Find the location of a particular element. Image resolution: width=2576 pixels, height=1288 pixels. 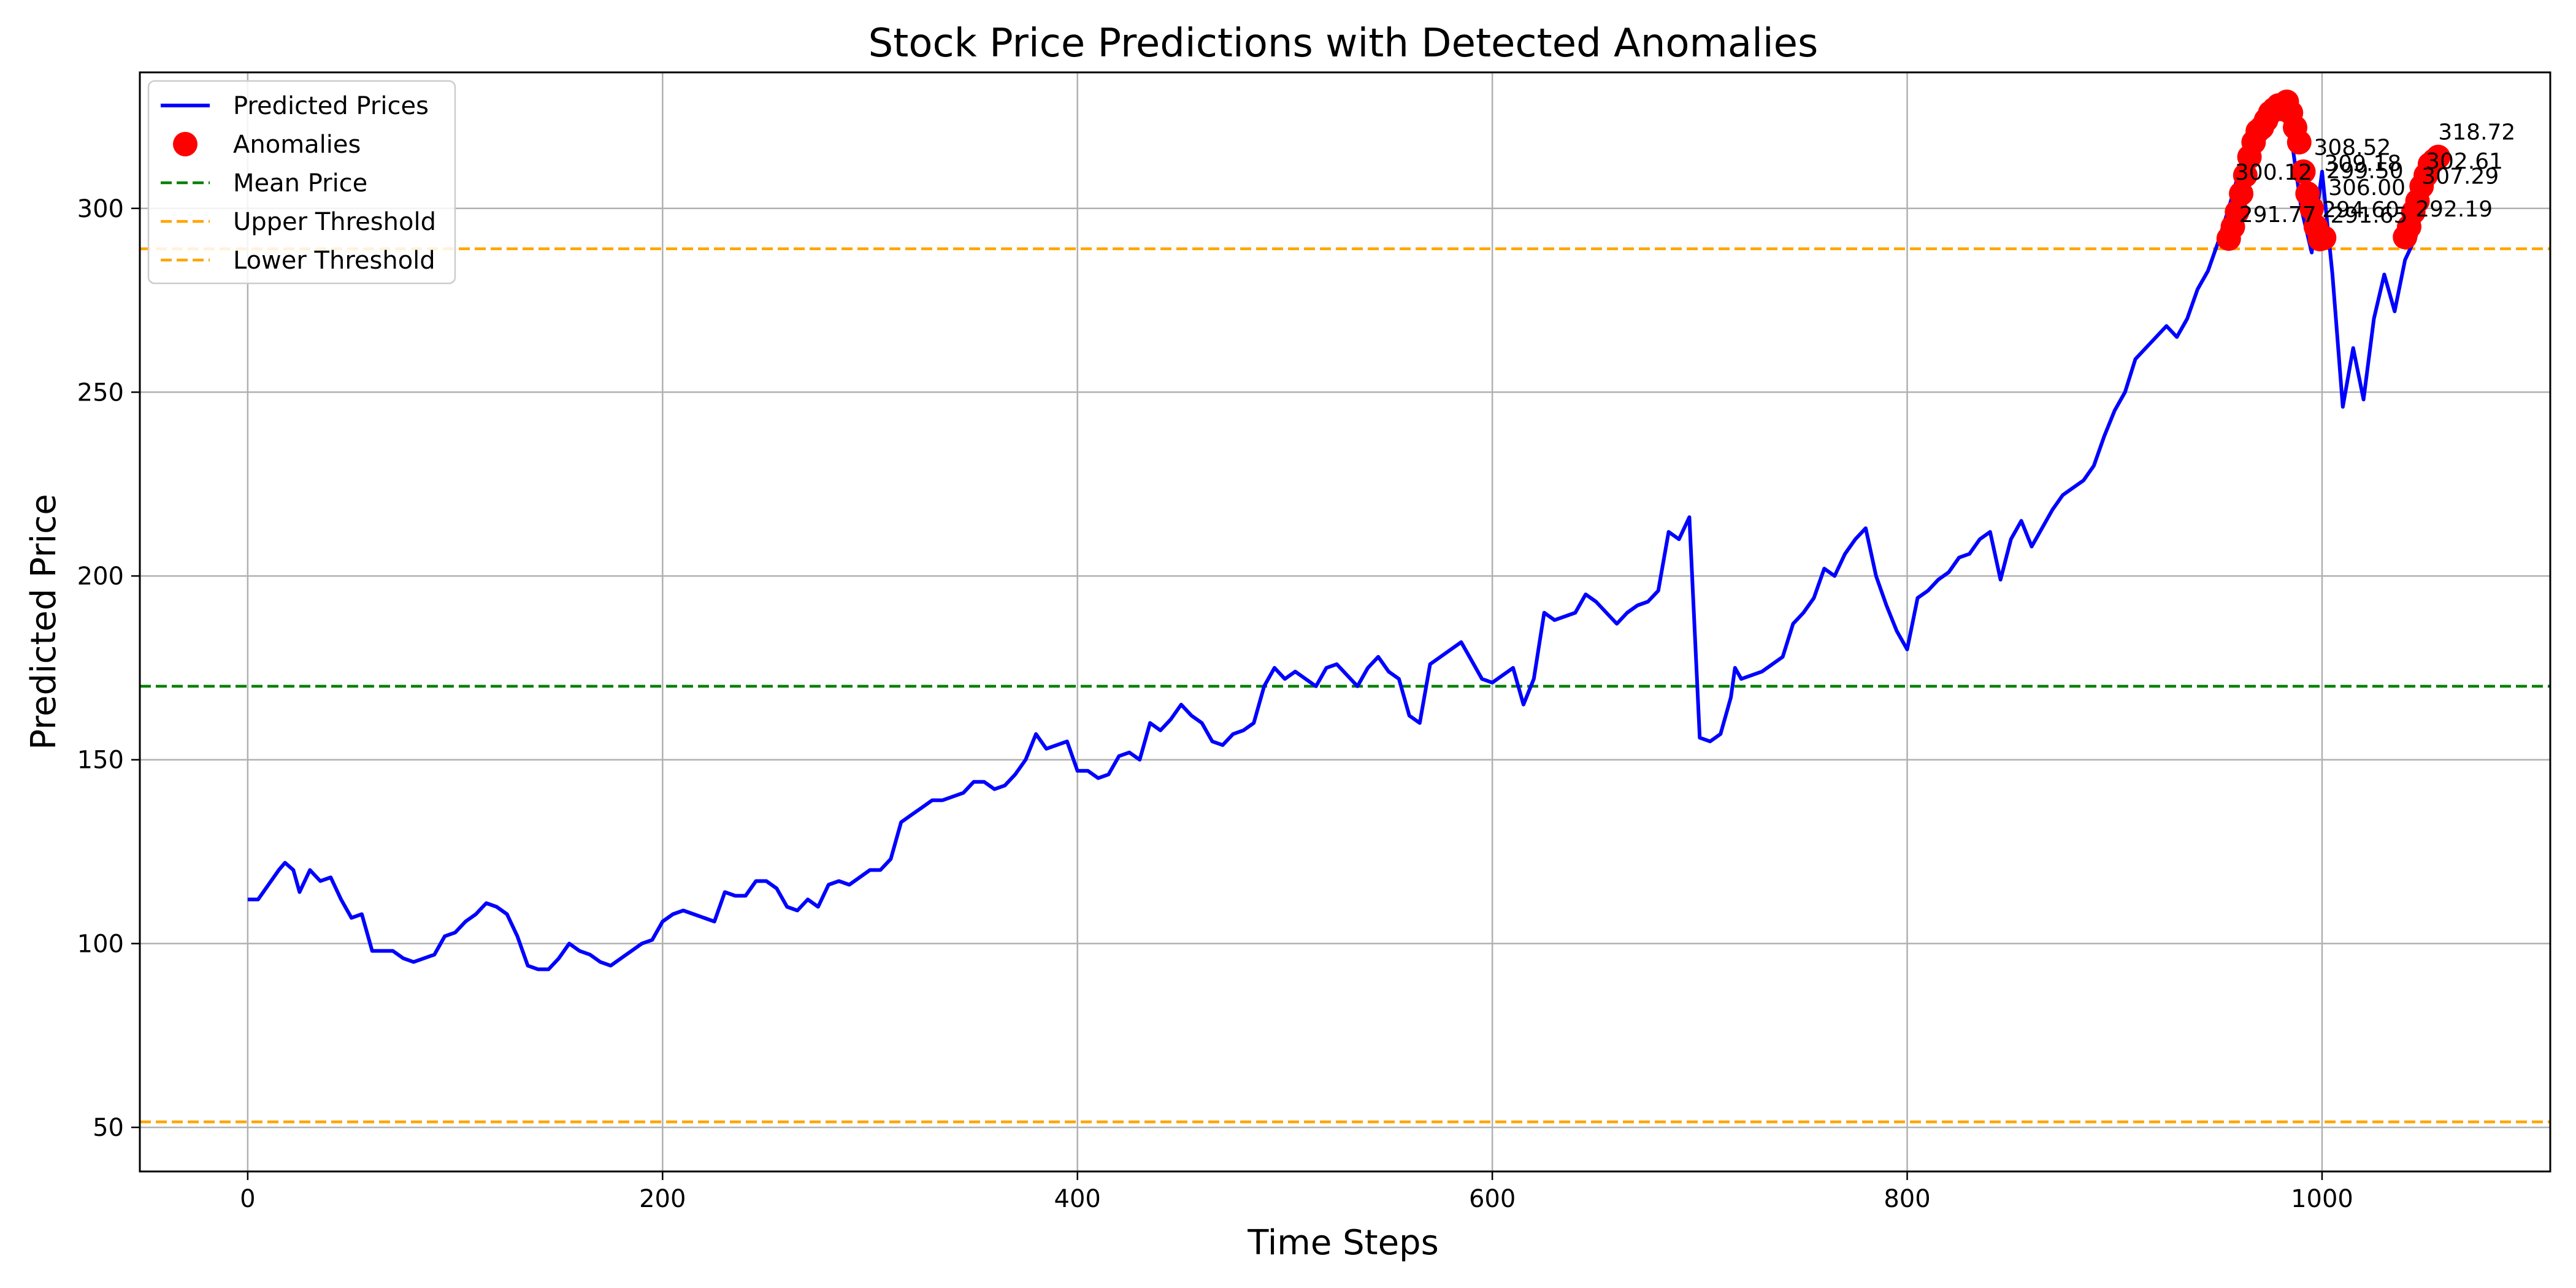

x-tick-label: 0 is located at coordinates (247, 1199).